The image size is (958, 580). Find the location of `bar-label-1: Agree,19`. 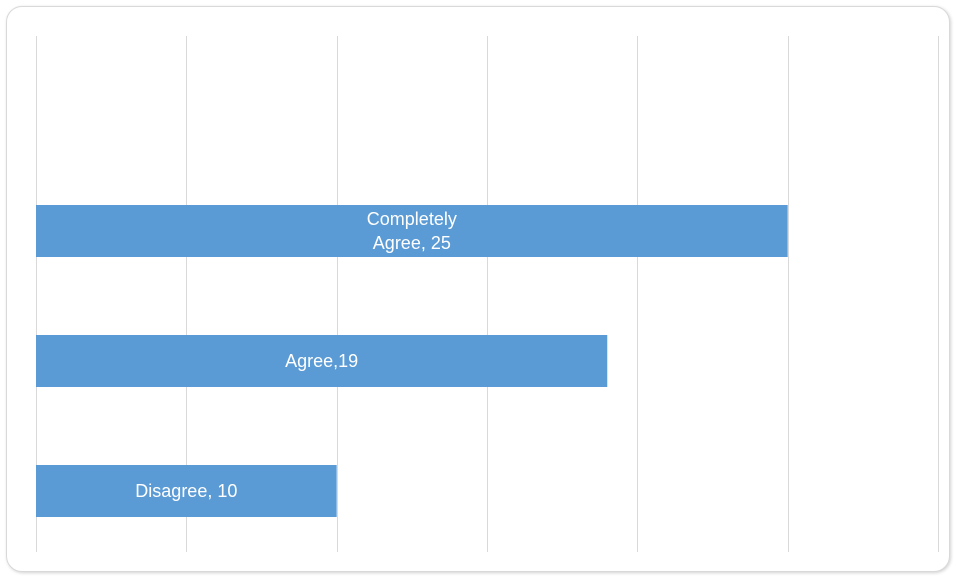

bar-label-1: Agree,19 is located at coordinates (321, 361).